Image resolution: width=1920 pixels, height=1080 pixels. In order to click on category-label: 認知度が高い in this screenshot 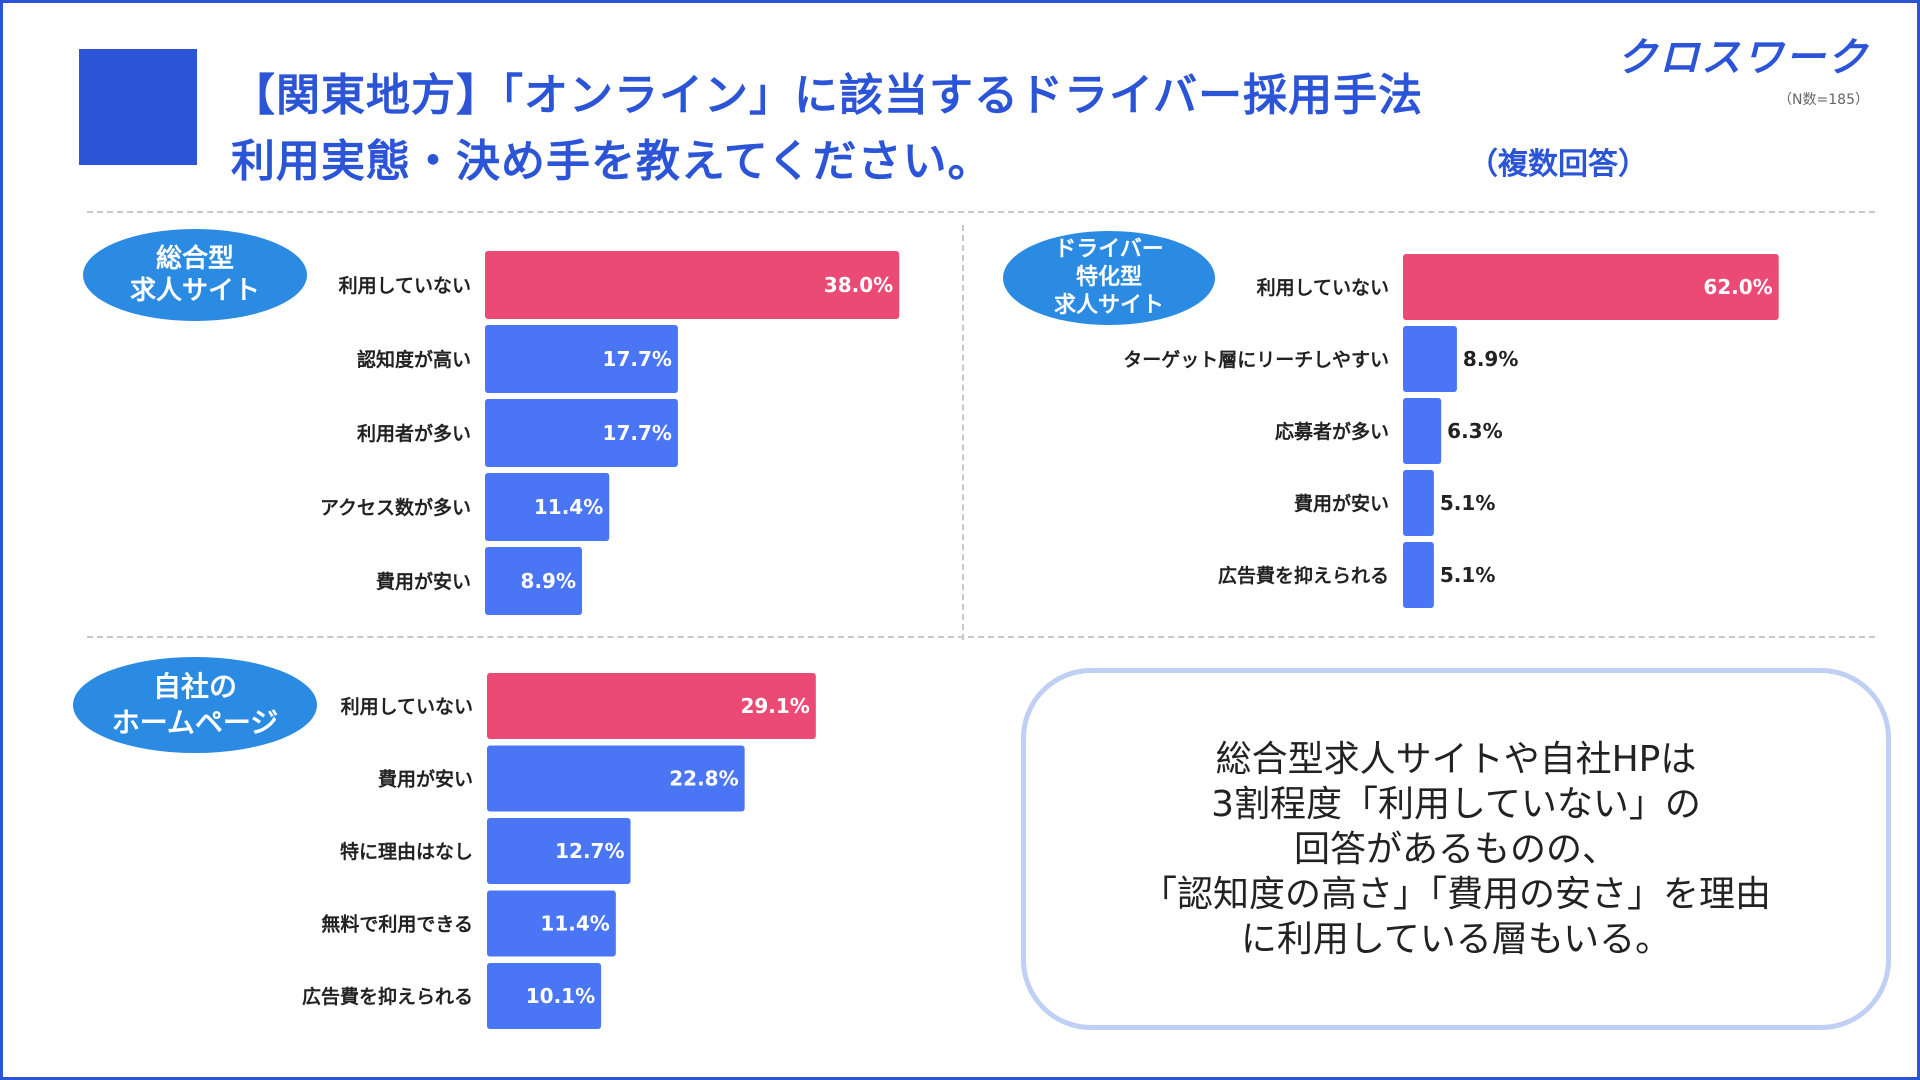, I will do `click(414, 359)`.